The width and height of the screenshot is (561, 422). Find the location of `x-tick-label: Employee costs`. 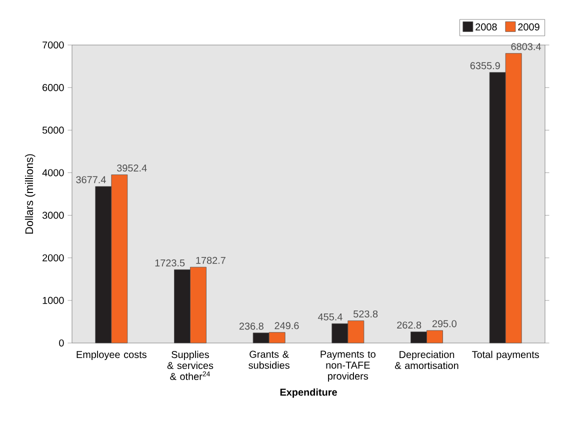

x-tick-label: Employee costs is located at coordinates (111, 355).